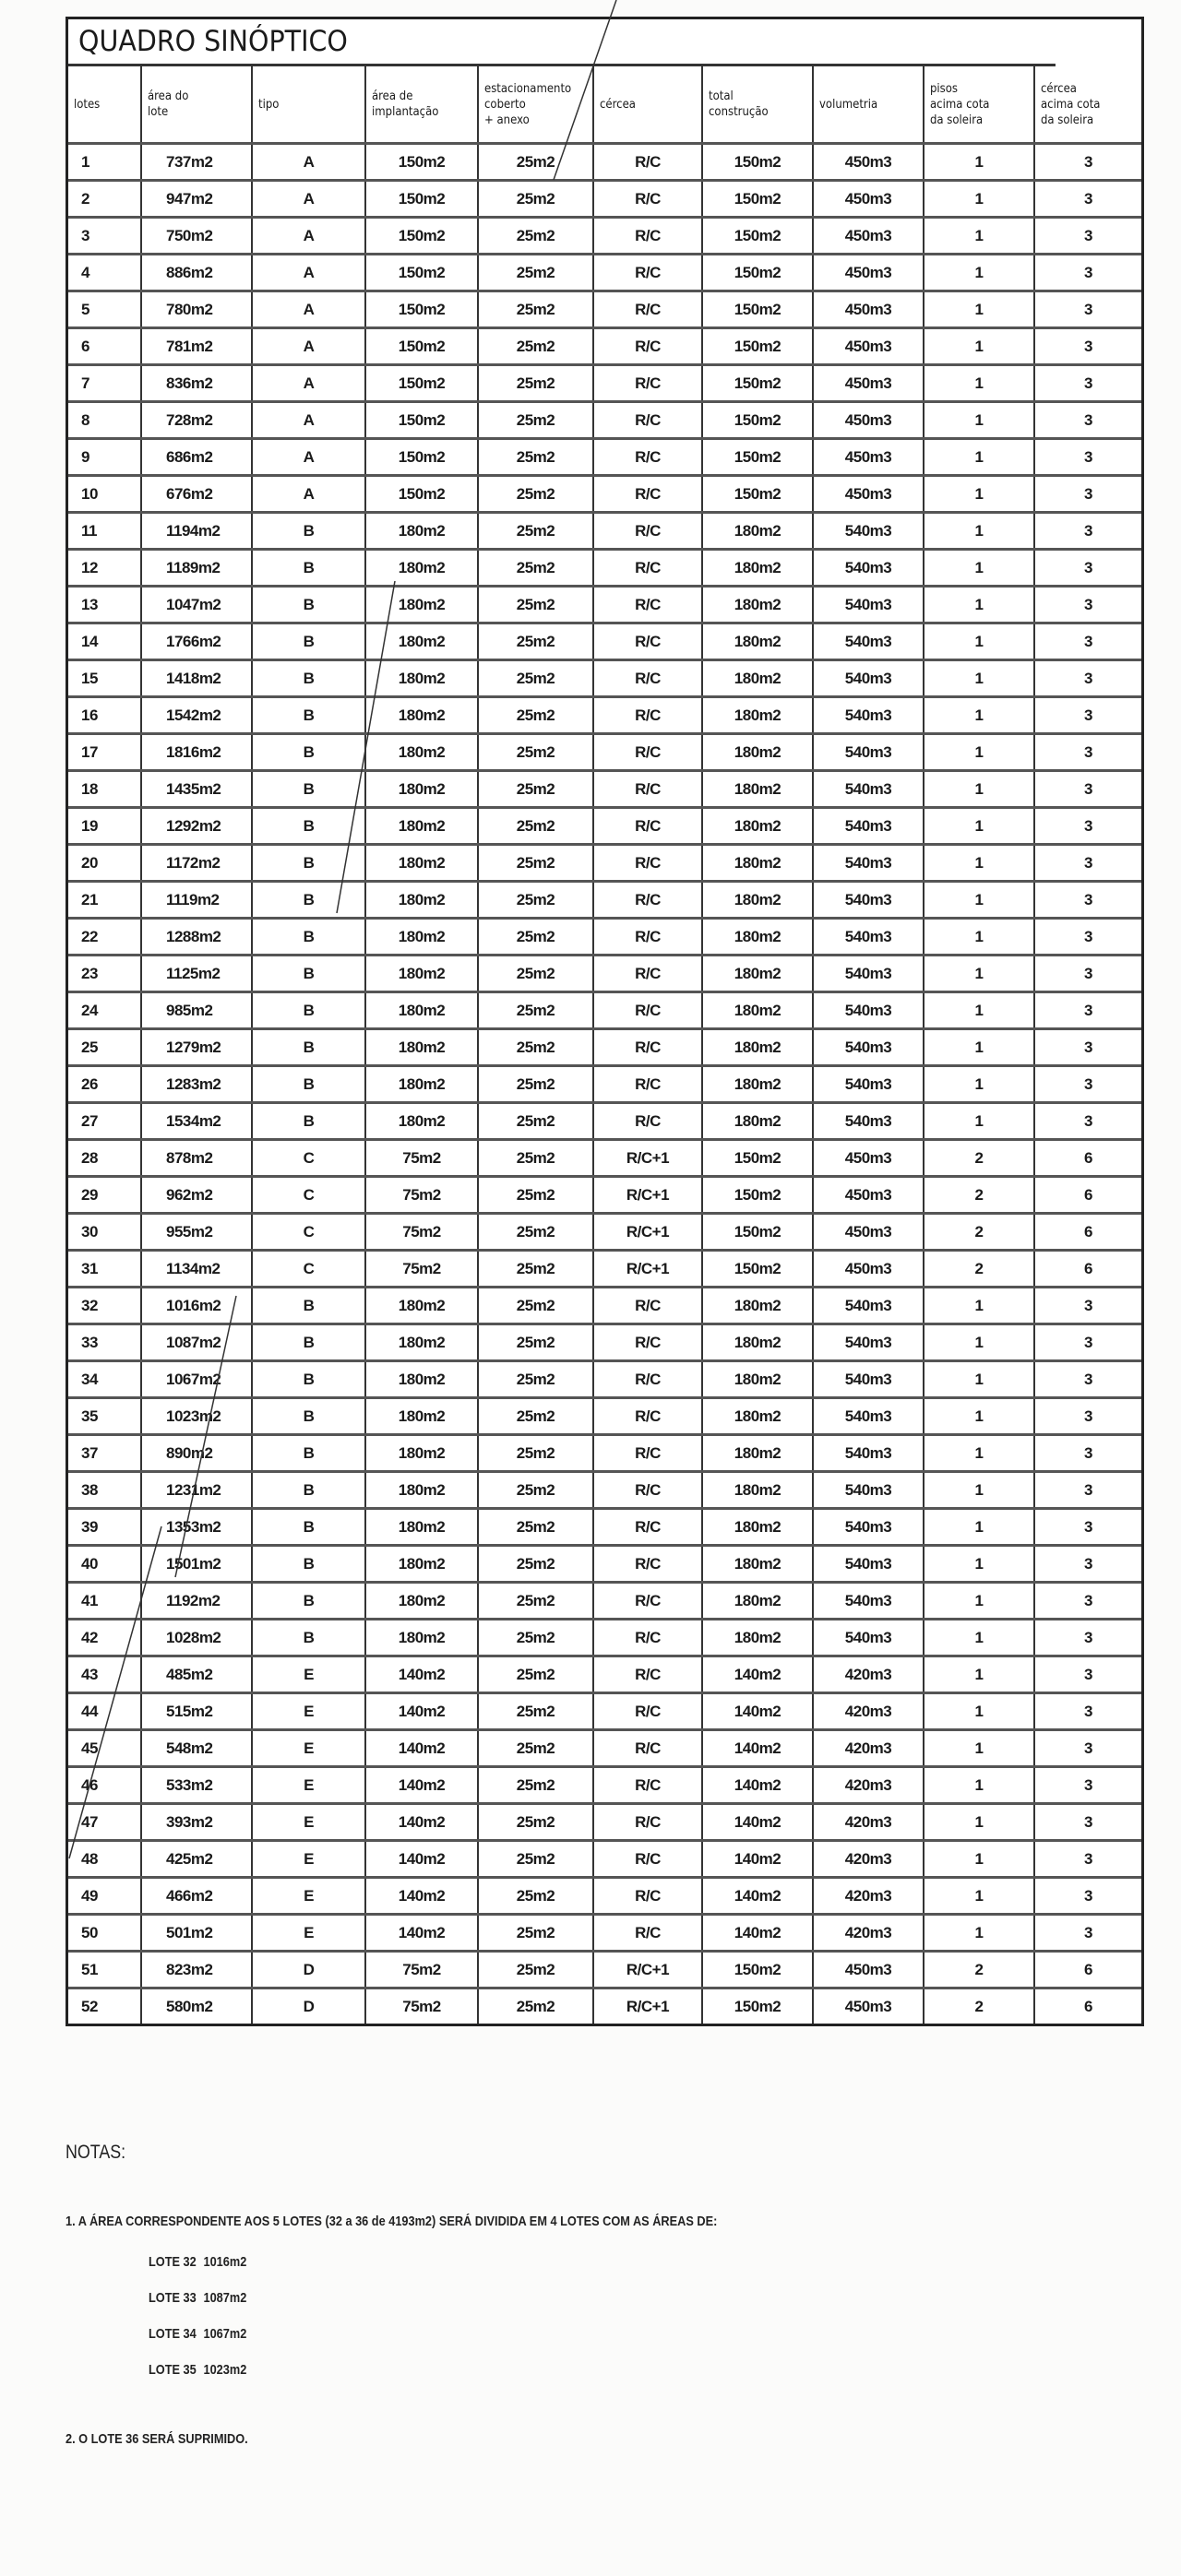 Image resolution: width=1181 pixels, height=2576 pixels. I want to click on table-row: 35 1023m2 B 180m2 25m2 R/C 180m2 540m3 1 3, so click(604, 1416).